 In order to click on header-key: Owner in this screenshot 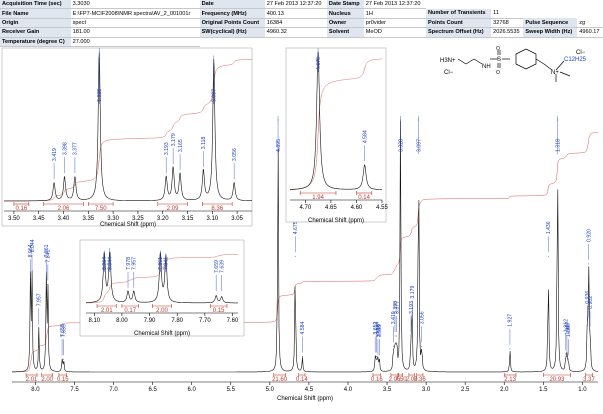, I will do `click(345, 23)`.